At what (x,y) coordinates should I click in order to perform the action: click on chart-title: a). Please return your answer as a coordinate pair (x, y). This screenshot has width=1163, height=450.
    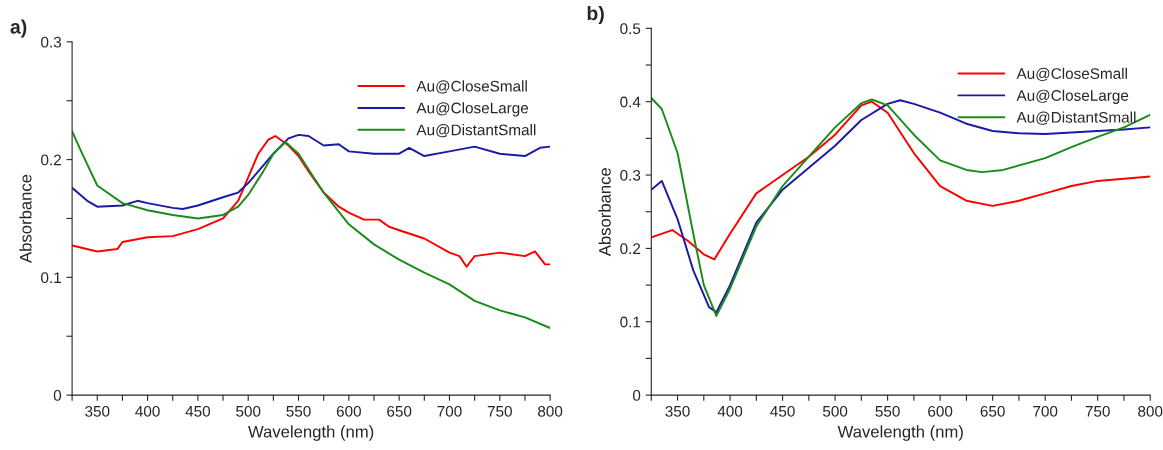
    Looking at the image, I should click on (18, 28).